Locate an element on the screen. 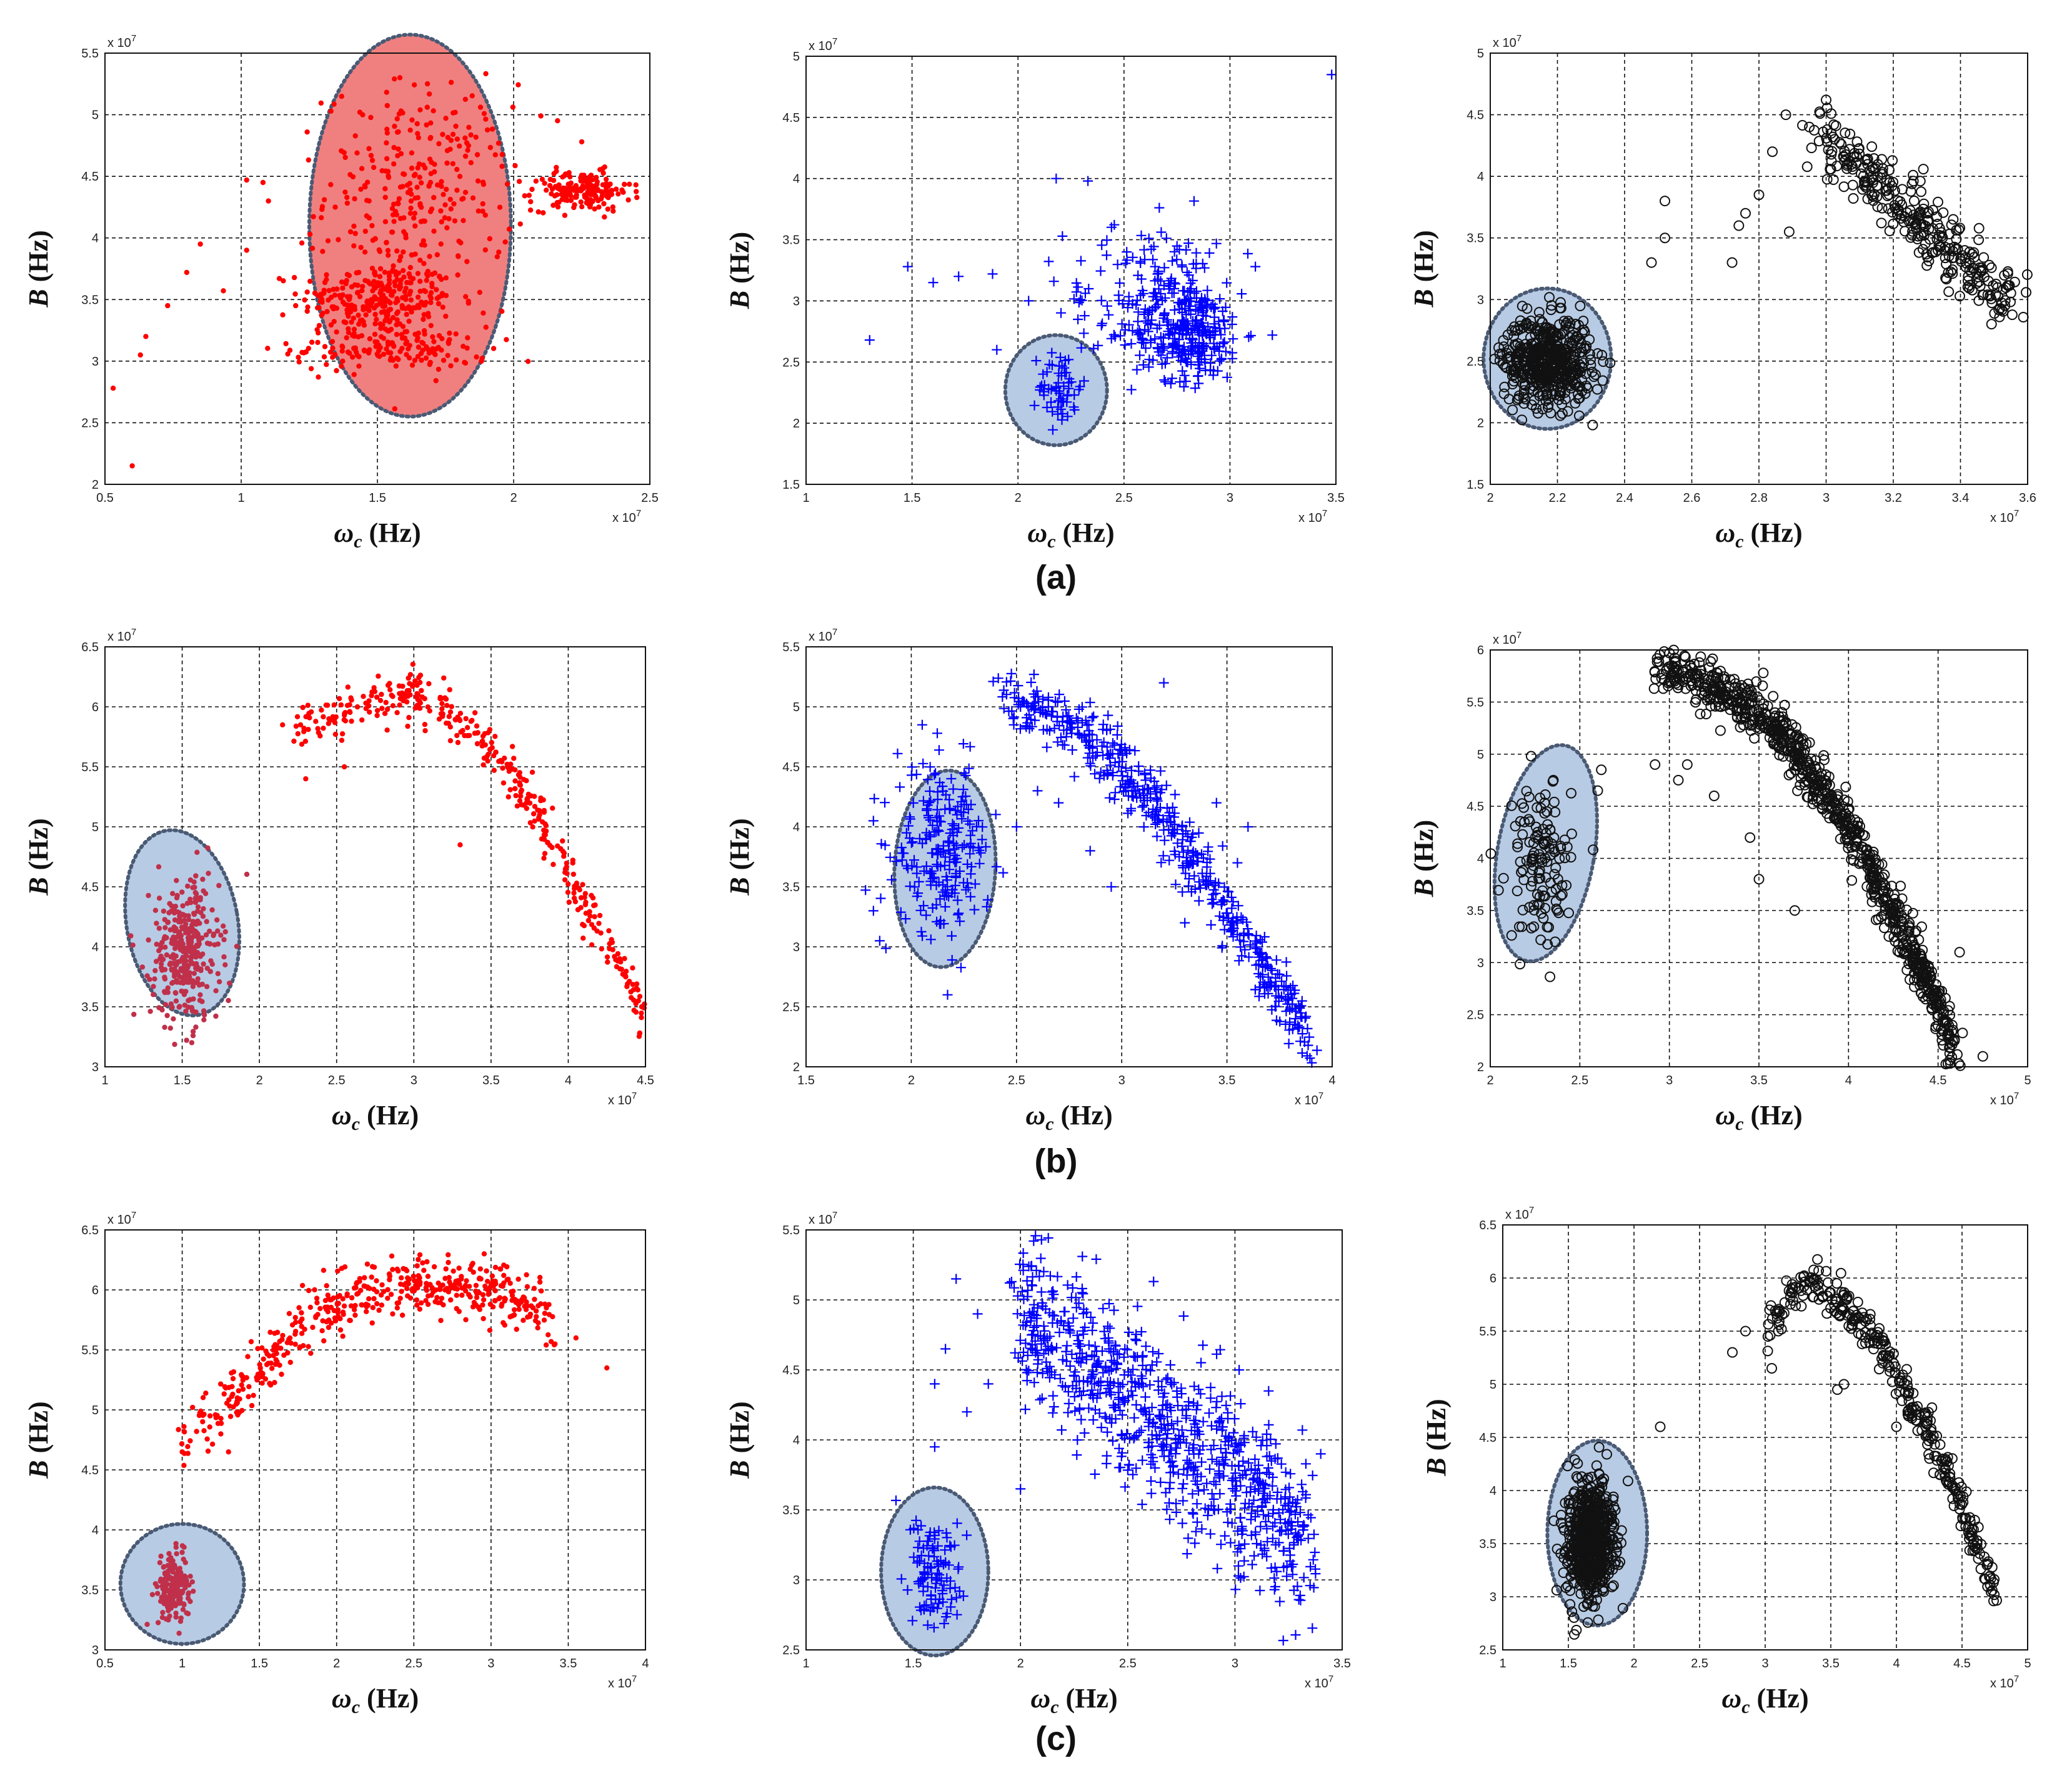 This screenshot has width=2072, height=1768. y-tick-label: 5 is located at coordinates (796, 57).